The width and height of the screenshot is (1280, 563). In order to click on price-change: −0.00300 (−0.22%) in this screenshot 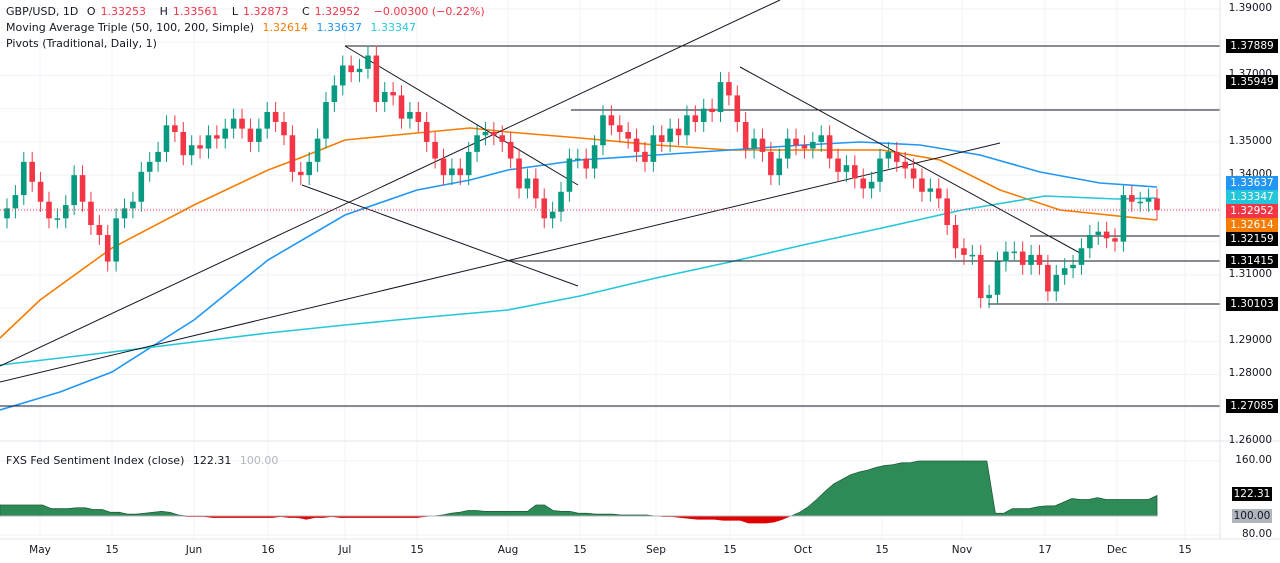, I will do `click(429, 11)`.